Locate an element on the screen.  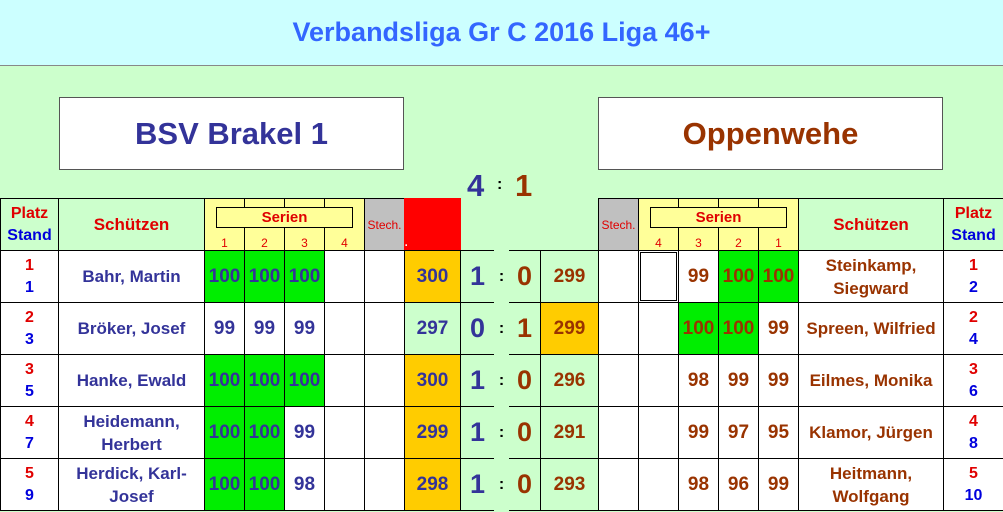
platz-stand-cell: 5 10 is located at coordinates (973, 484).